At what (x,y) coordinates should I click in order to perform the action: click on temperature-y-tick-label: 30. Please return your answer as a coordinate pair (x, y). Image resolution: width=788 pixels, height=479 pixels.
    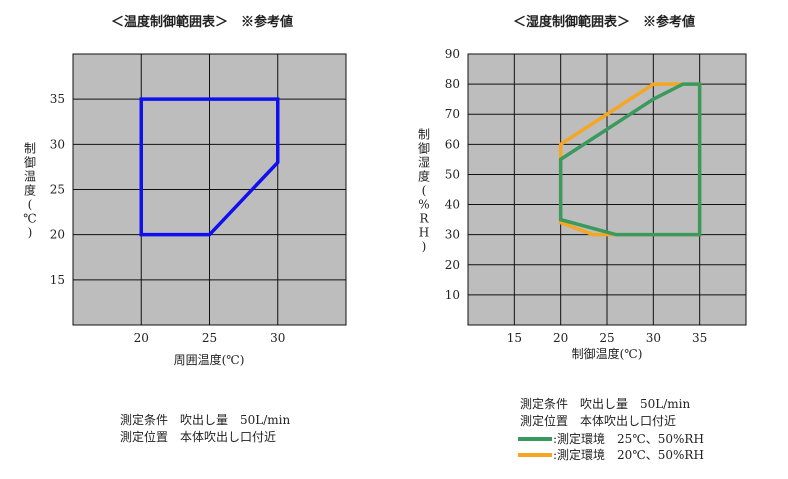
    Looking at the image, I should click on (57, 144).